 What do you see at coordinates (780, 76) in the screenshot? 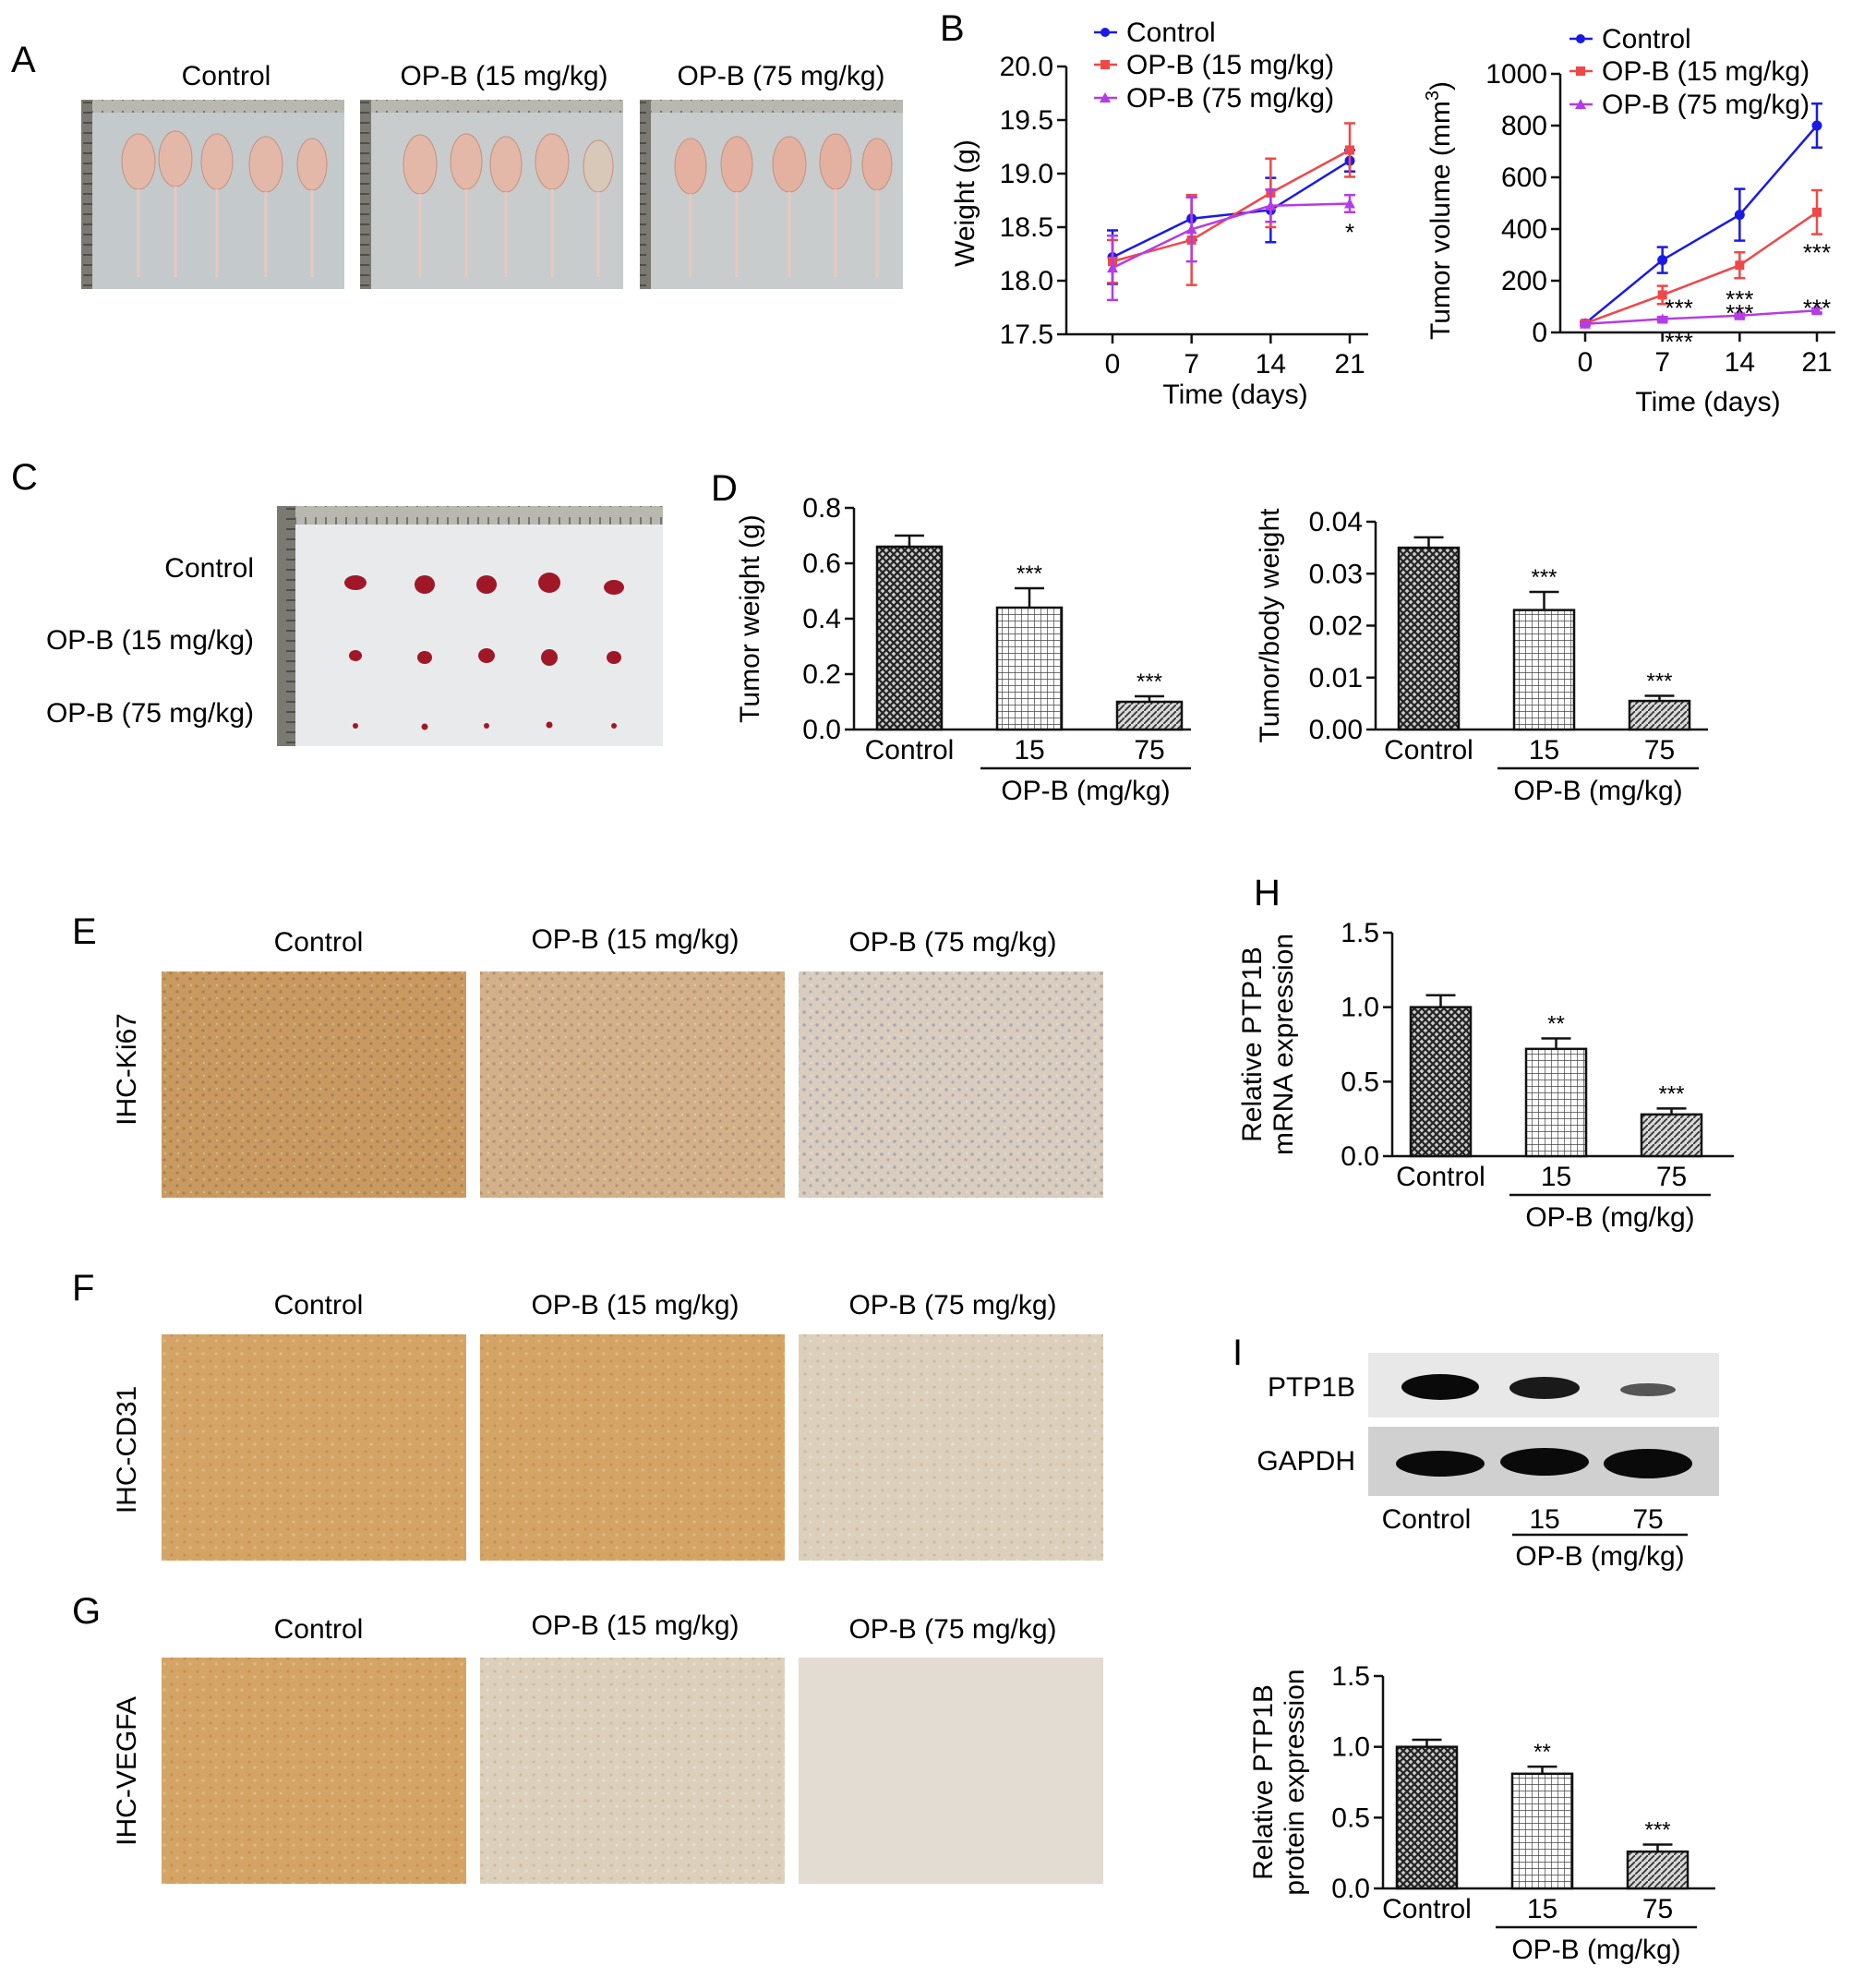
I see `panel-a-label-opb75: OP-B (75 mg/kg)` at bounding box center [780, 76].